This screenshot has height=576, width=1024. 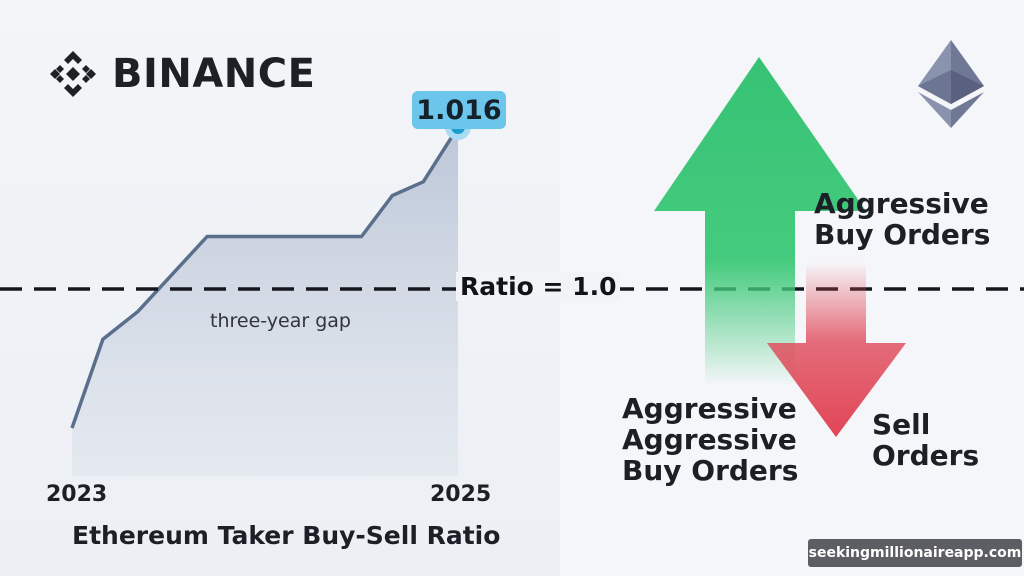 What do you see at coordinates (710, 439) in the screenshot?
I see `buy-orders-label-bottom: Aggressive Aggressive Buy Orders` at bounding box center [710, 439].